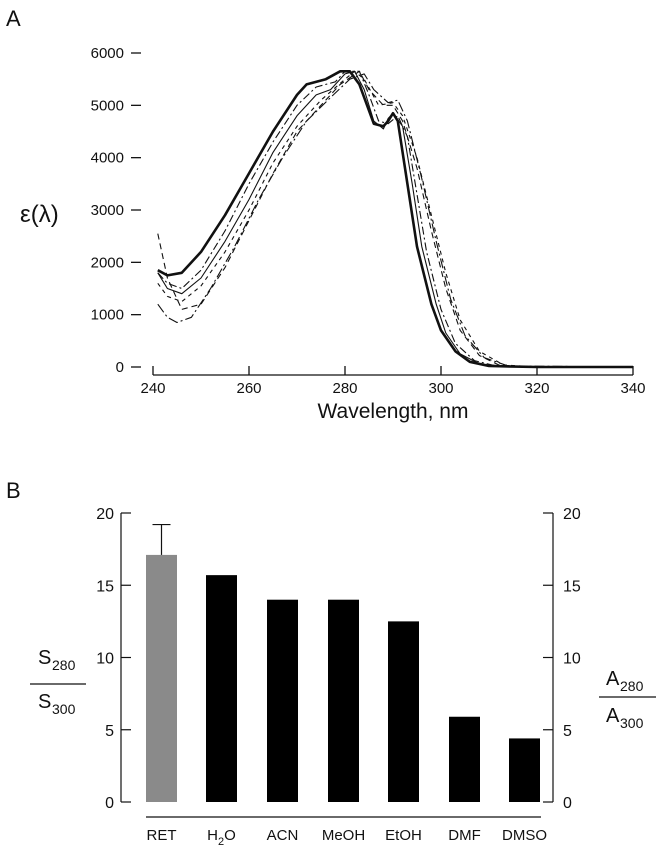  What do you see at coordinates (464, 835) in the screenshot?
I see `category-label-DMF: DMF` at bounding box center [464, 835].